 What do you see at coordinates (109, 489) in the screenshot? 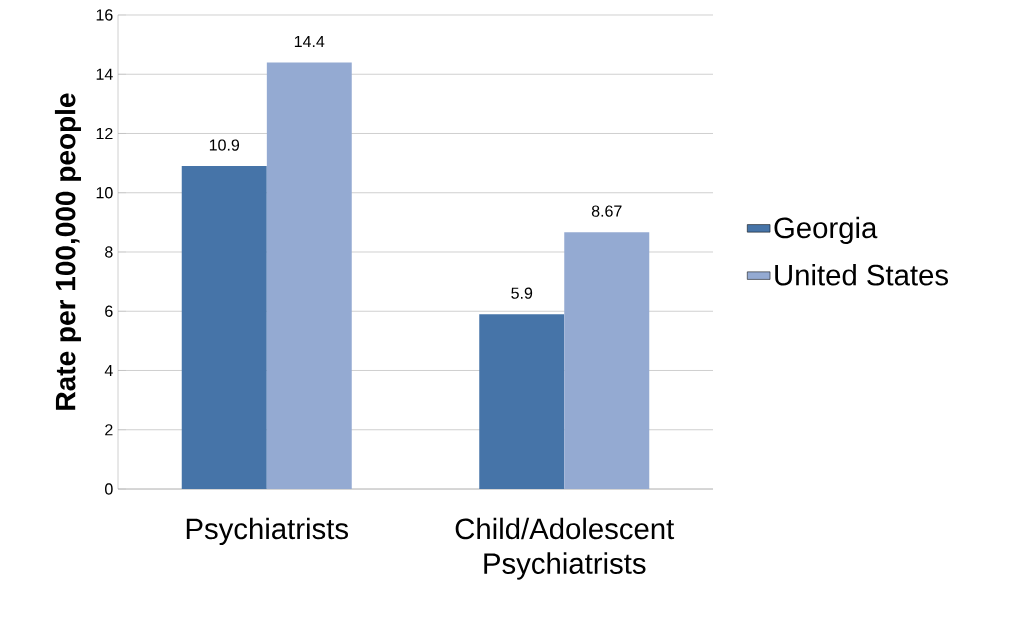
I see `y-tick-label: 0` at bounding box center [109, 489].